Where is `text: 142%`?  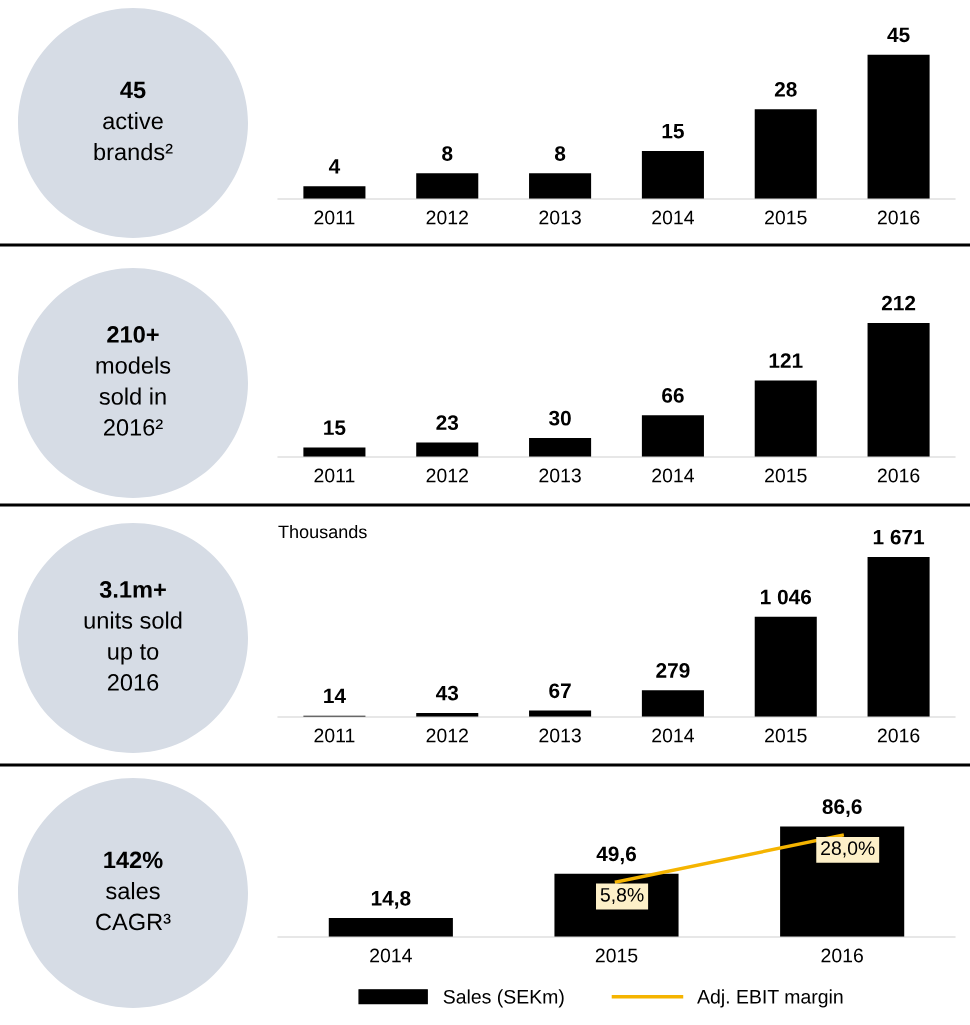 text: 142% is located at coordinates (133, 860).